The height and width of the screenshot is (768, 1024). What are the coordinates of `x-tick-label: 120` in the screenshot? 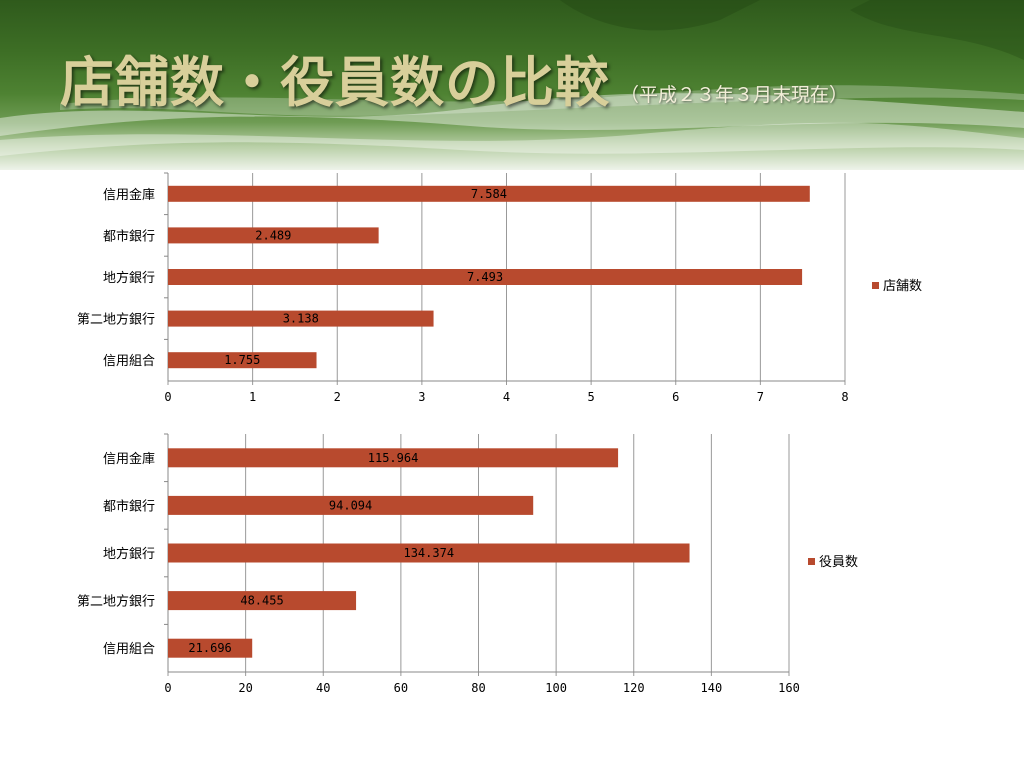 It's located at (634, 688).